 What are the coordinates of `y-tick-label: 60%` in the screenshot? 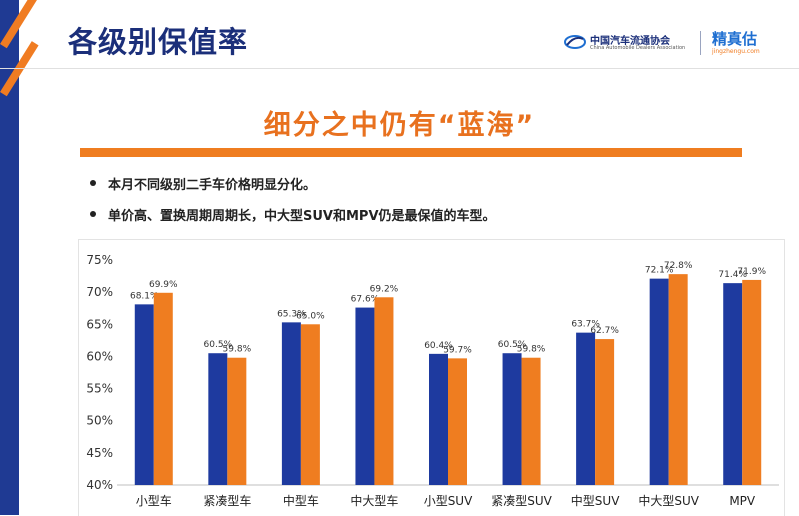 It's located at (99, 356).